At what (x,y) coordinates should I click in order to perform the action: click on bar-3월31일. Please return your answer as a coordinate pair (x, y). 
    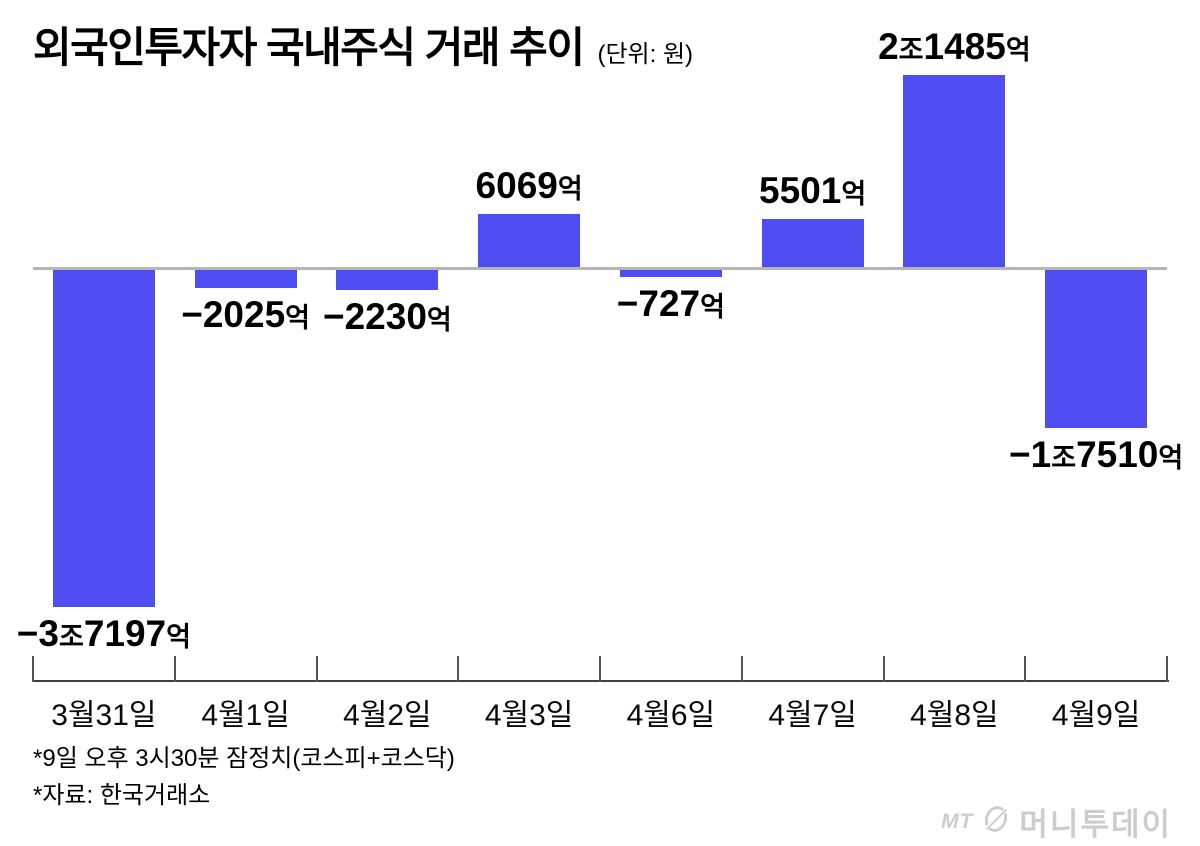
    Looking at the image, I should click on (103, 438).